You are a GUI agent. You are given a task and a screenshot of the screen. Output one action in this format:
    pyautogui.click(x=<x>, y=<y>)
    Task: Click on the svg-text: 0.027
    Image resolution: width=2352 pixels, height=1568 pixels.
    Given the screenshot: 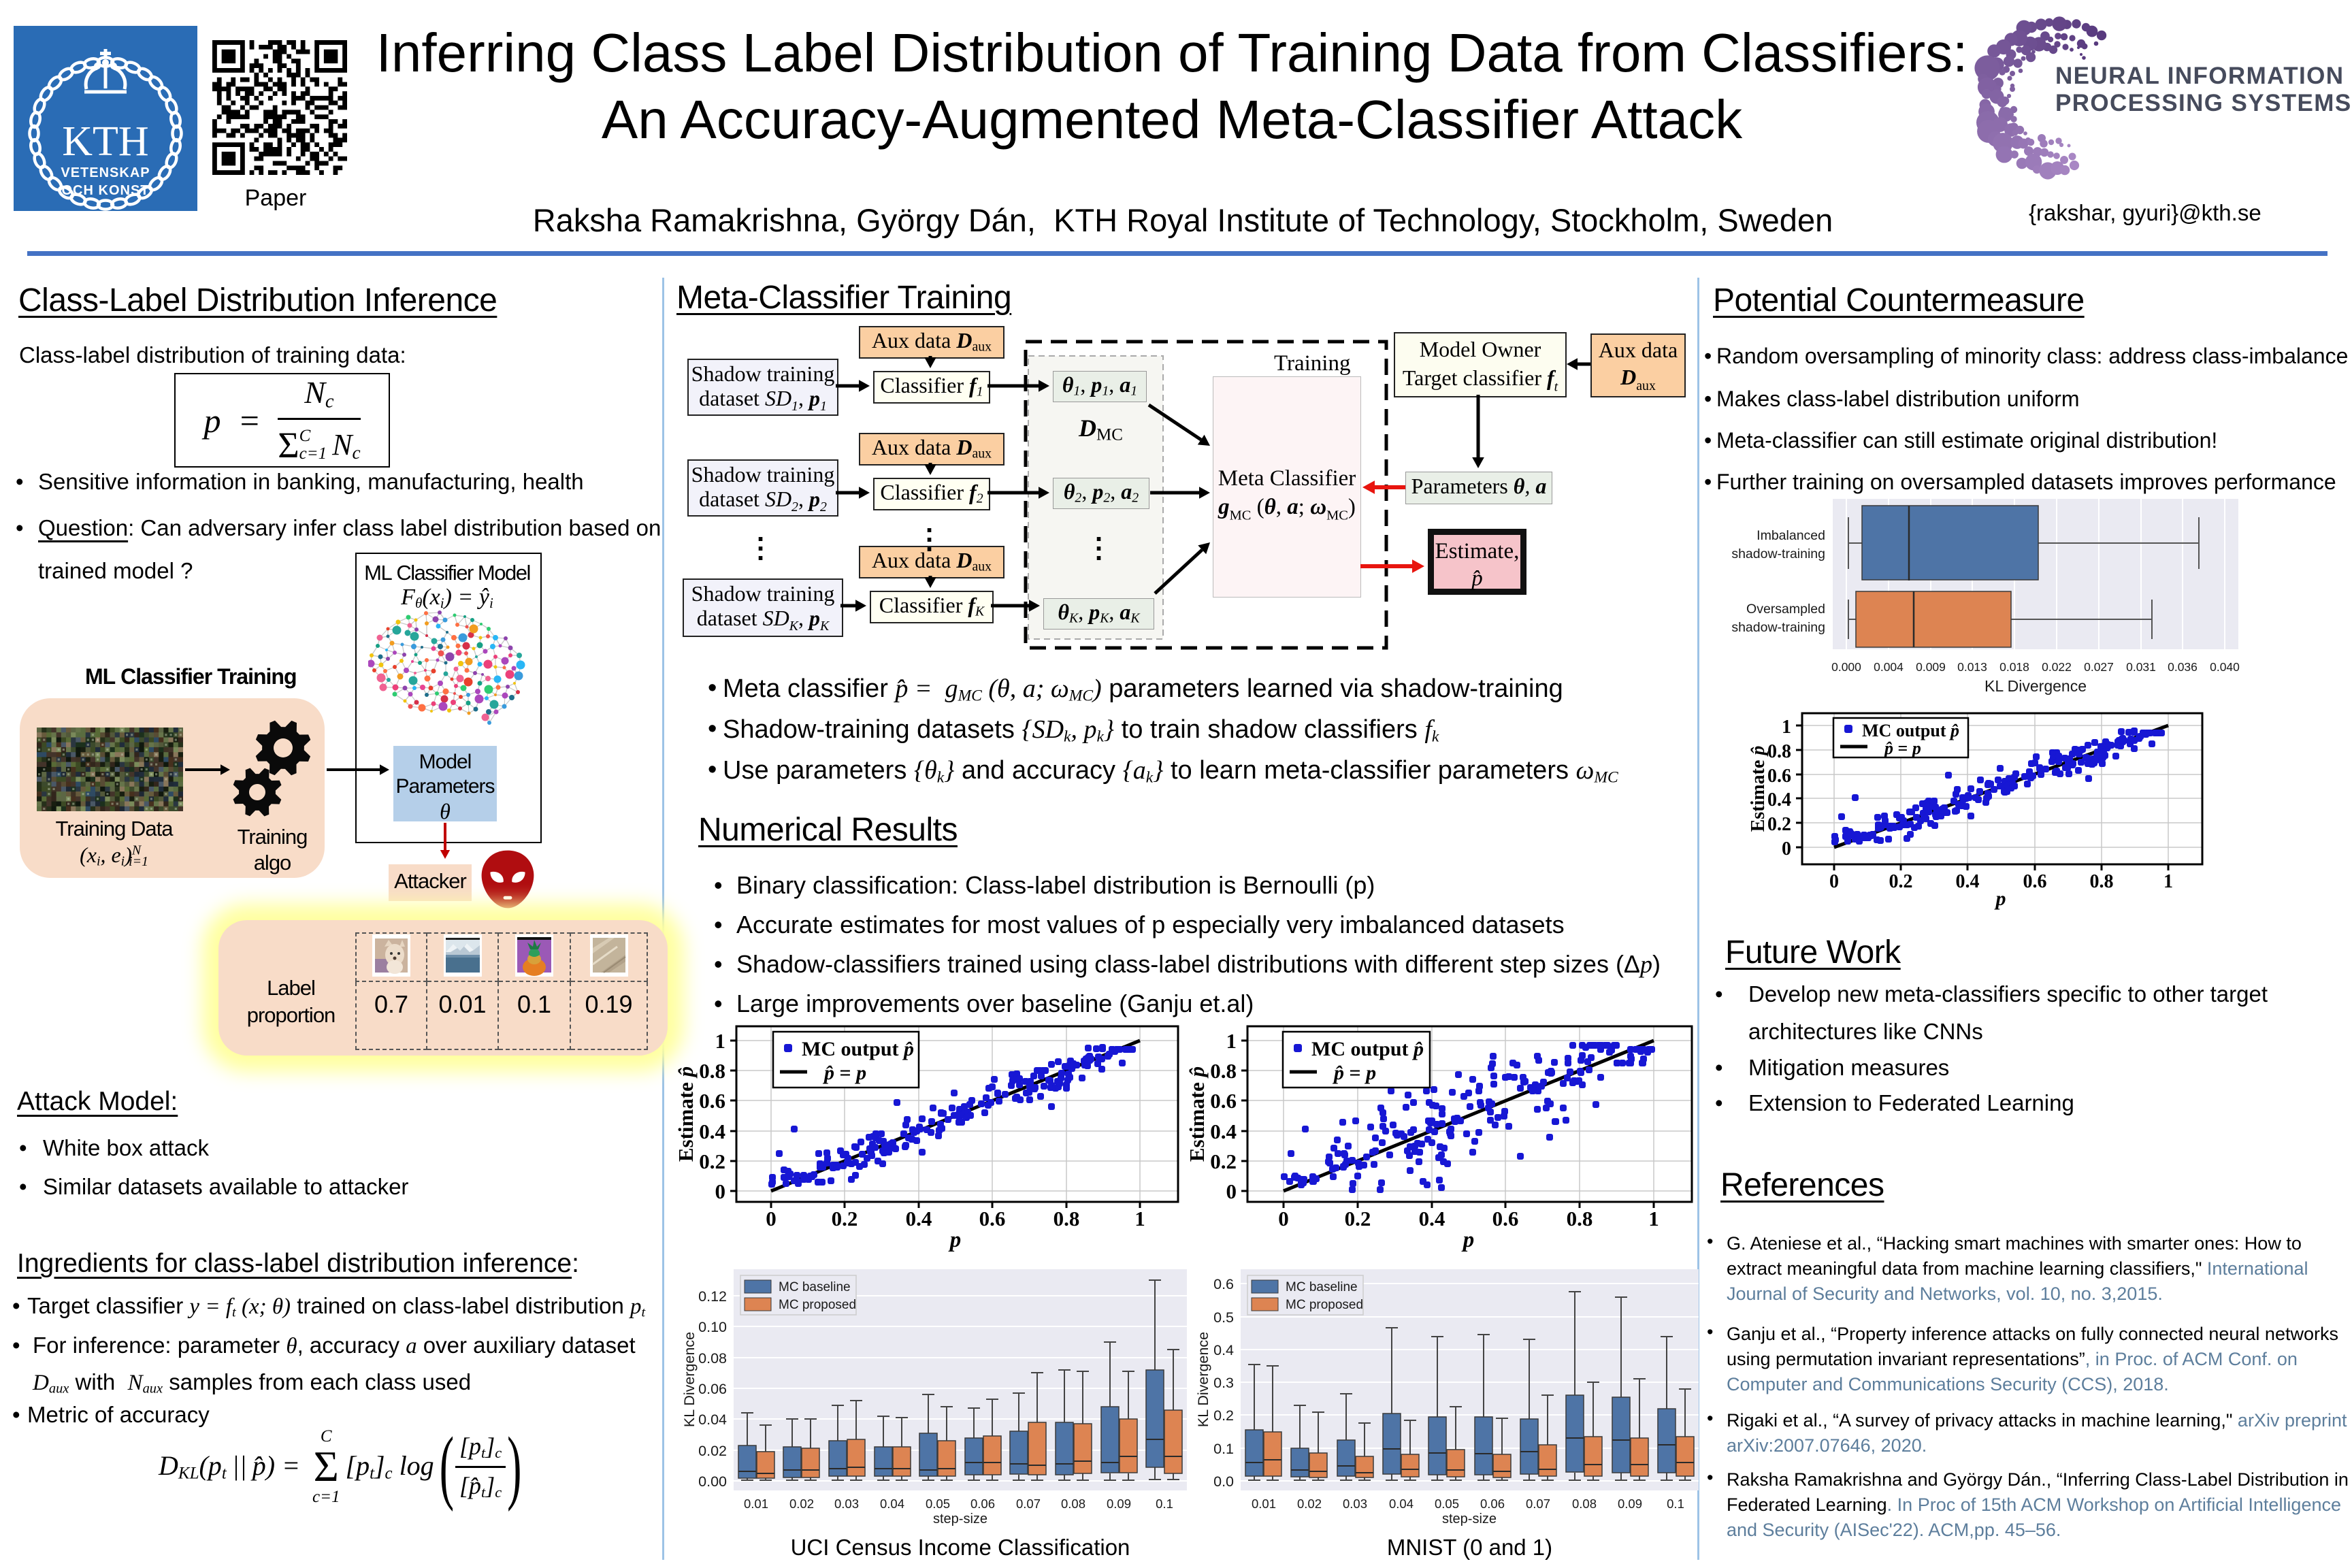 What is the action you would take?
    pyautogui.click(x=2099, y=667)
    